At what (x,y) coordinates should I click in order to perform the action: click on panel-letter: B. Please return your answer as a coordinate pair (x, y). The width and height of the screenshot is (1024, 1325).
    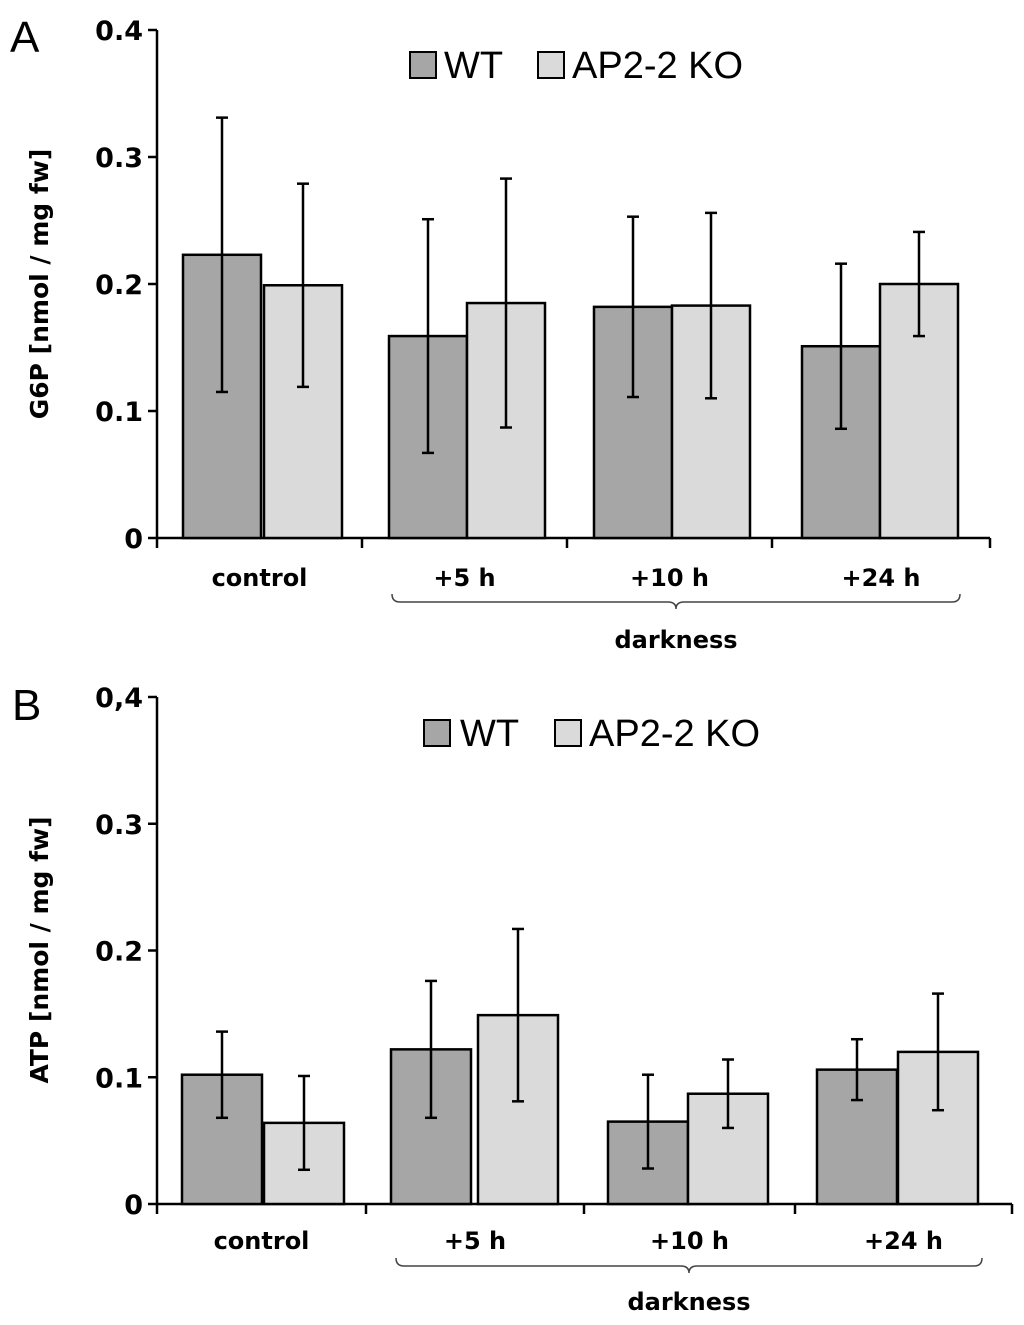
    Looking at the image, I should click on (26, 705).